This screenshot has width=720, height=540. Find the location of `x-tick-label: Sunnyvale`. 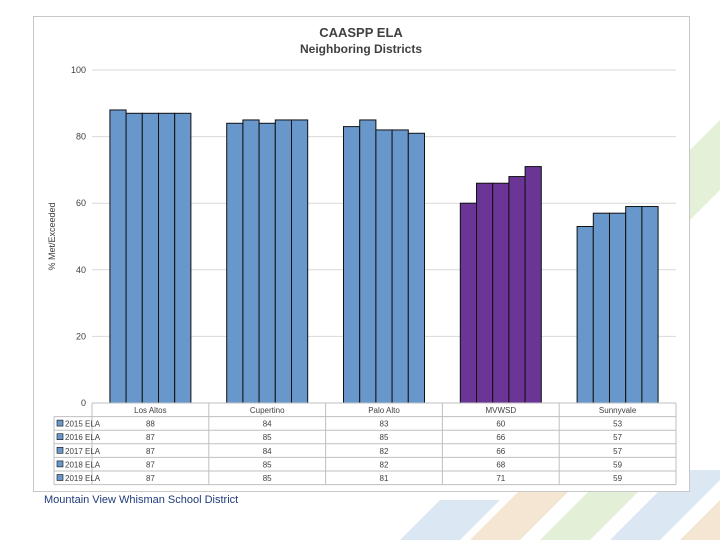

x-tick-label: Sunnyvale is located at coordinates (618, 410).